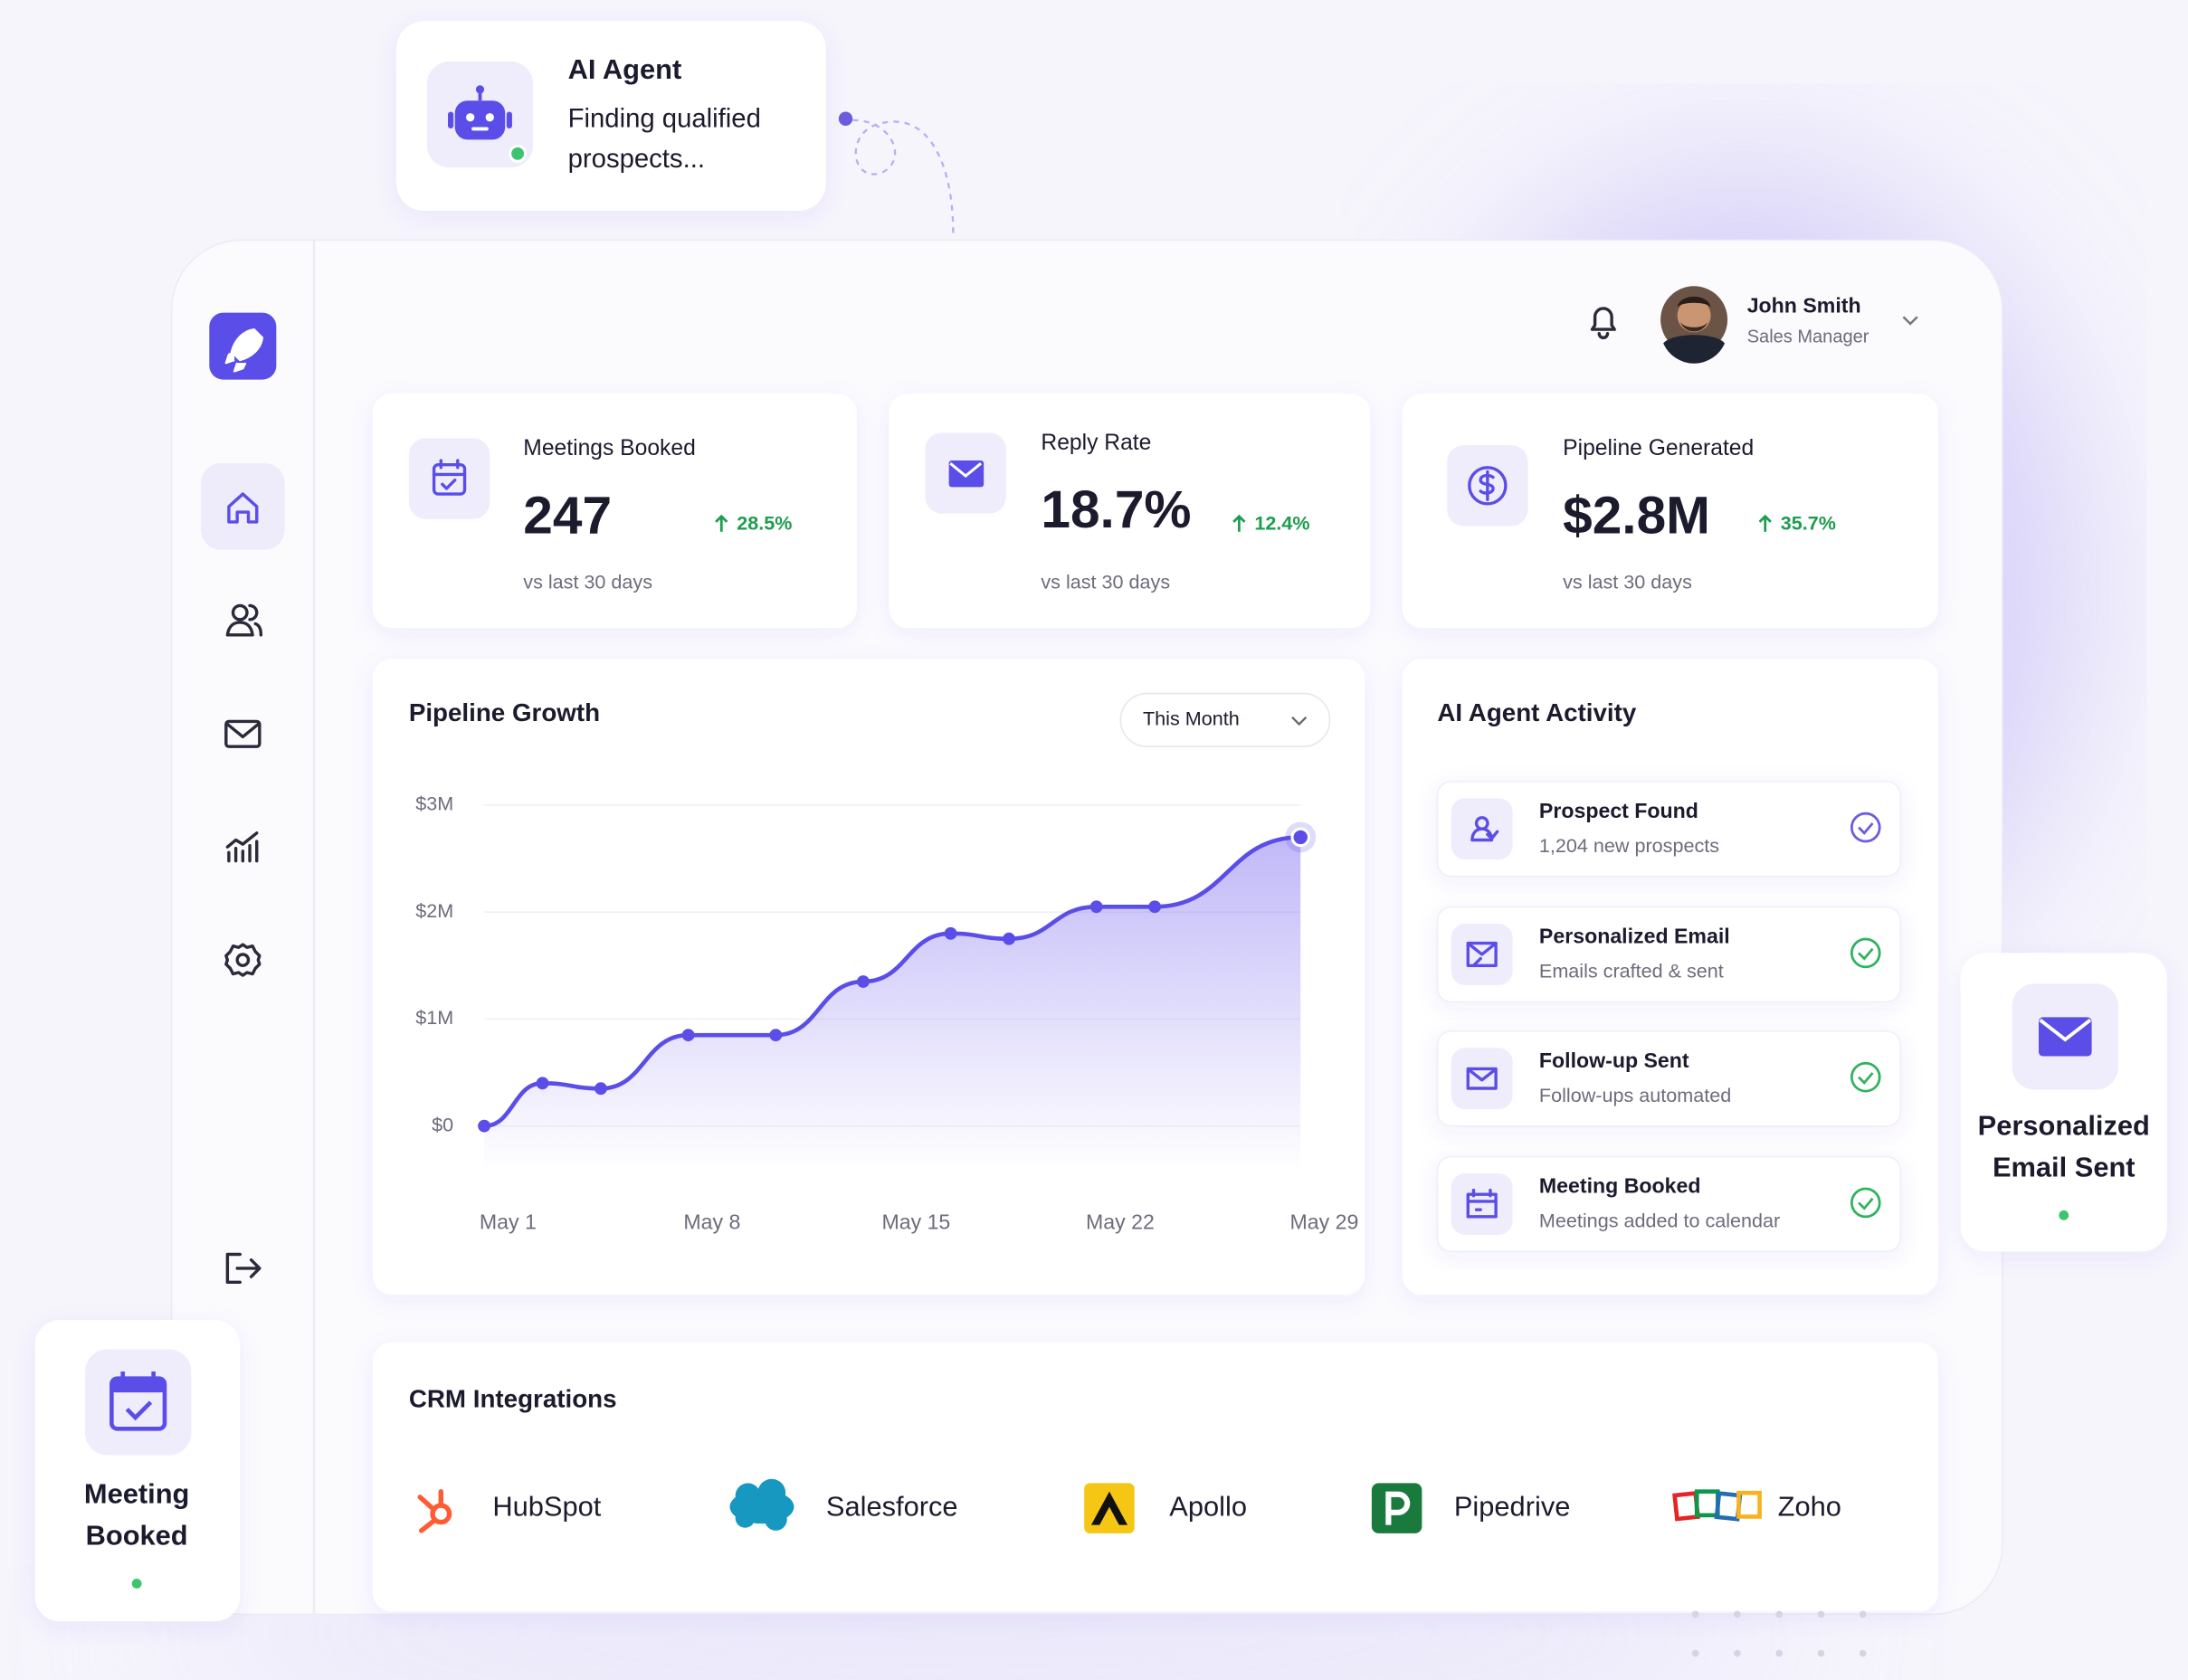  Describe the element at coordinates (137, 1536) in the screenshot. I see `meeting-booked-text: Booked` at that location.